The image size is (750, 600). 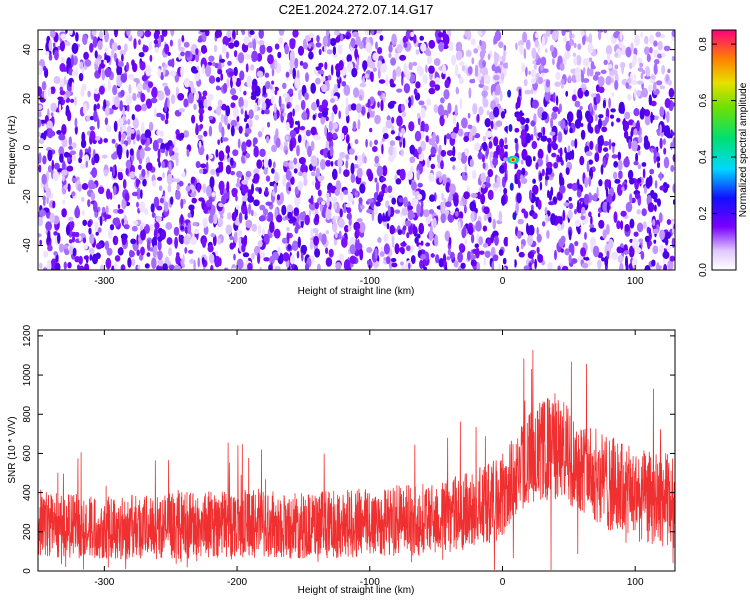 I want to click on y-tick-label: -40, so click(x=27, y=245).